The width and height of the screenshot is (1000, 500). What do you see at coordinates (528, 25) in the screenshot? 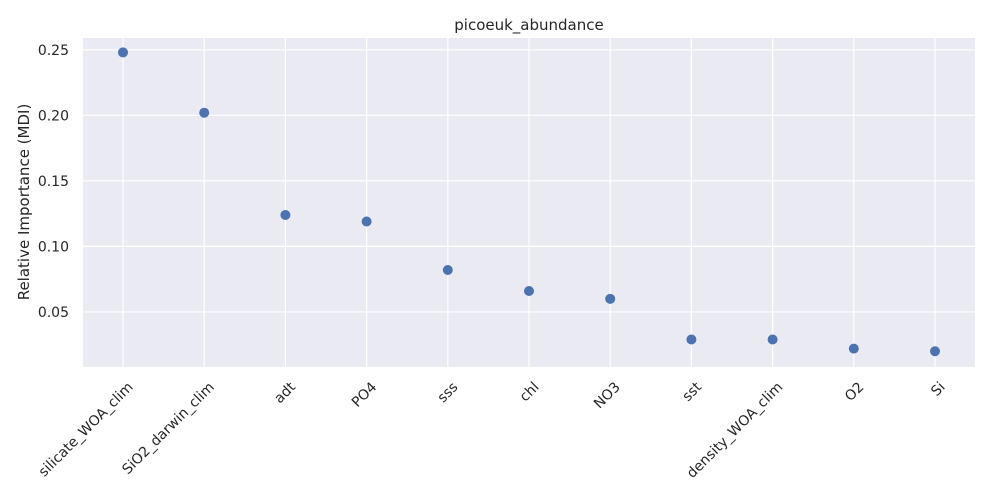
I see `chart-title: picoeuk_abundance` at bounding box center [528, 25].